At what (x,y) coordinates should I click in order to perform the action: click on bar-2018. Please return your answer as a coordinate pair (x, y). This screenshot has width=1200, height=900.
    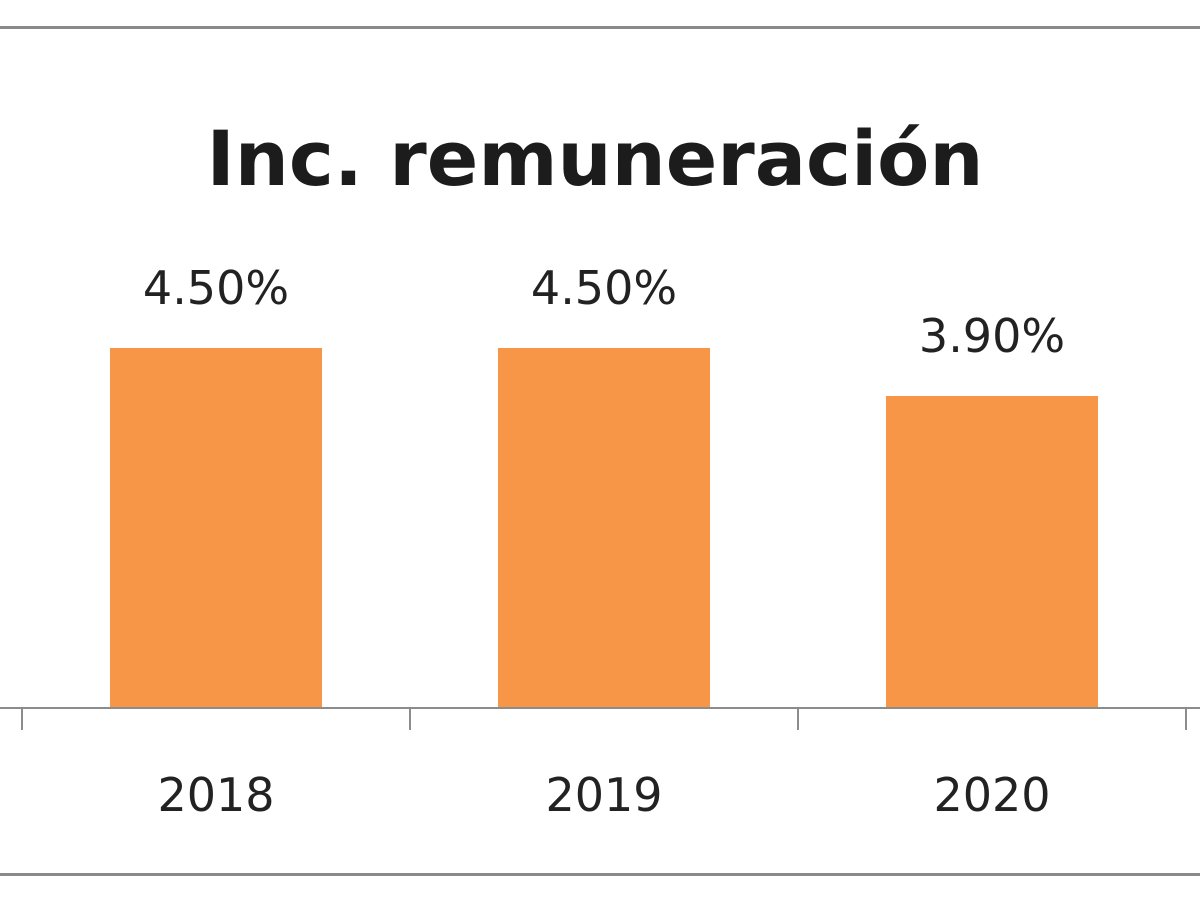
    Looking at the image, I should click on (216, 528).